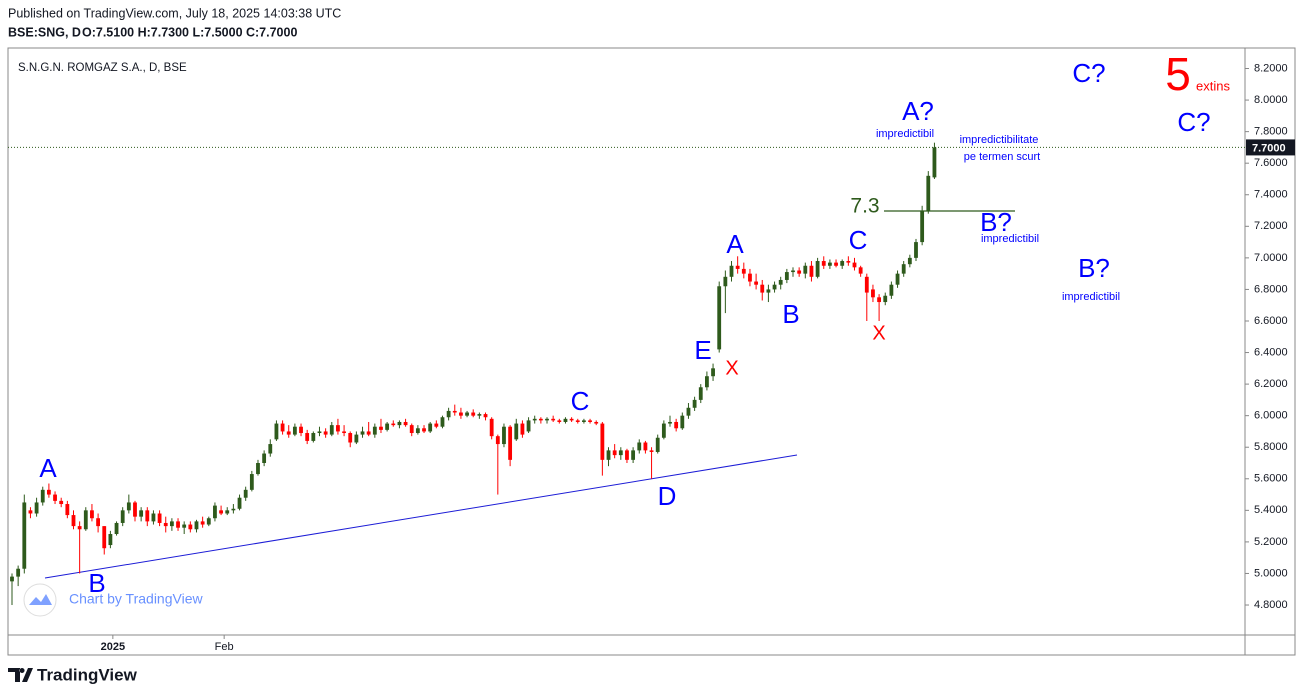  I want to click on y-tick-label: 7.6000, so click(1271, 163).